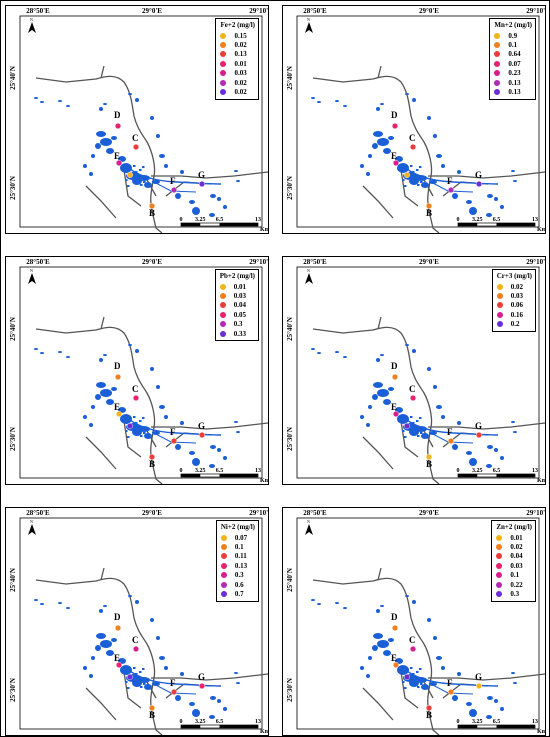 The width and height of the screenshot is (550, 737). What do you see at coordinates (237, 59) in the screenshot?
I see `legend-fe: Fe+2 (mg/l) 0.15 0.02 0.13 0.01 0.03 0.02 0.02` at bounding box center [237, 59].